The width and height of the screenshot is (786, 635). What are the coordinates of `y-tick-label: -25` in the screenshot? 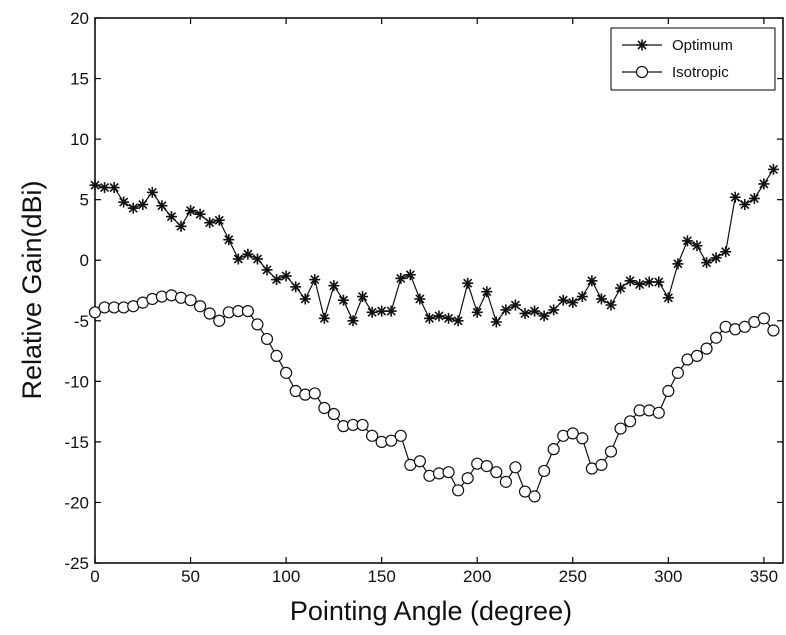 It's located at (76, 563).